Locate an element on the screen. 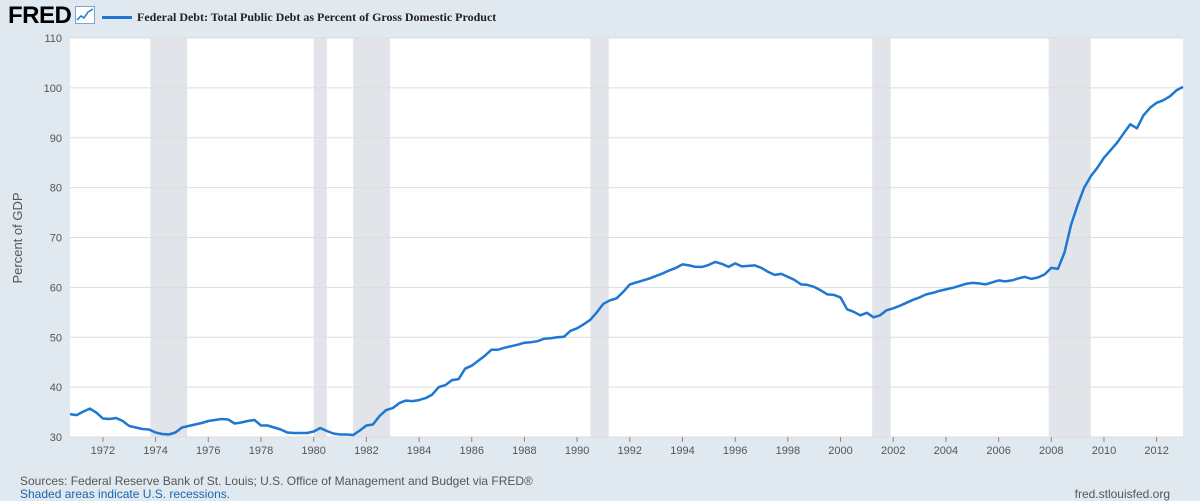  x-tick-label: 1976 is located at coordinates (208, 451).